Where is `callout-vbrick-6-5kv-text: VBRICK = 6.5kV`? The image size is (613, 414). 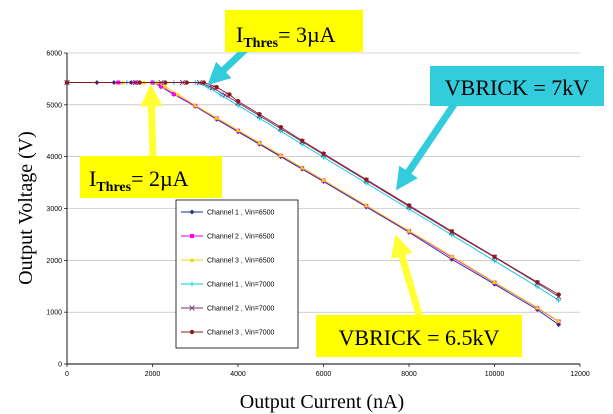 callout-vbrick-6-5kv-text: VBRICK = 6.5kV is located at coordinates (419, 337).